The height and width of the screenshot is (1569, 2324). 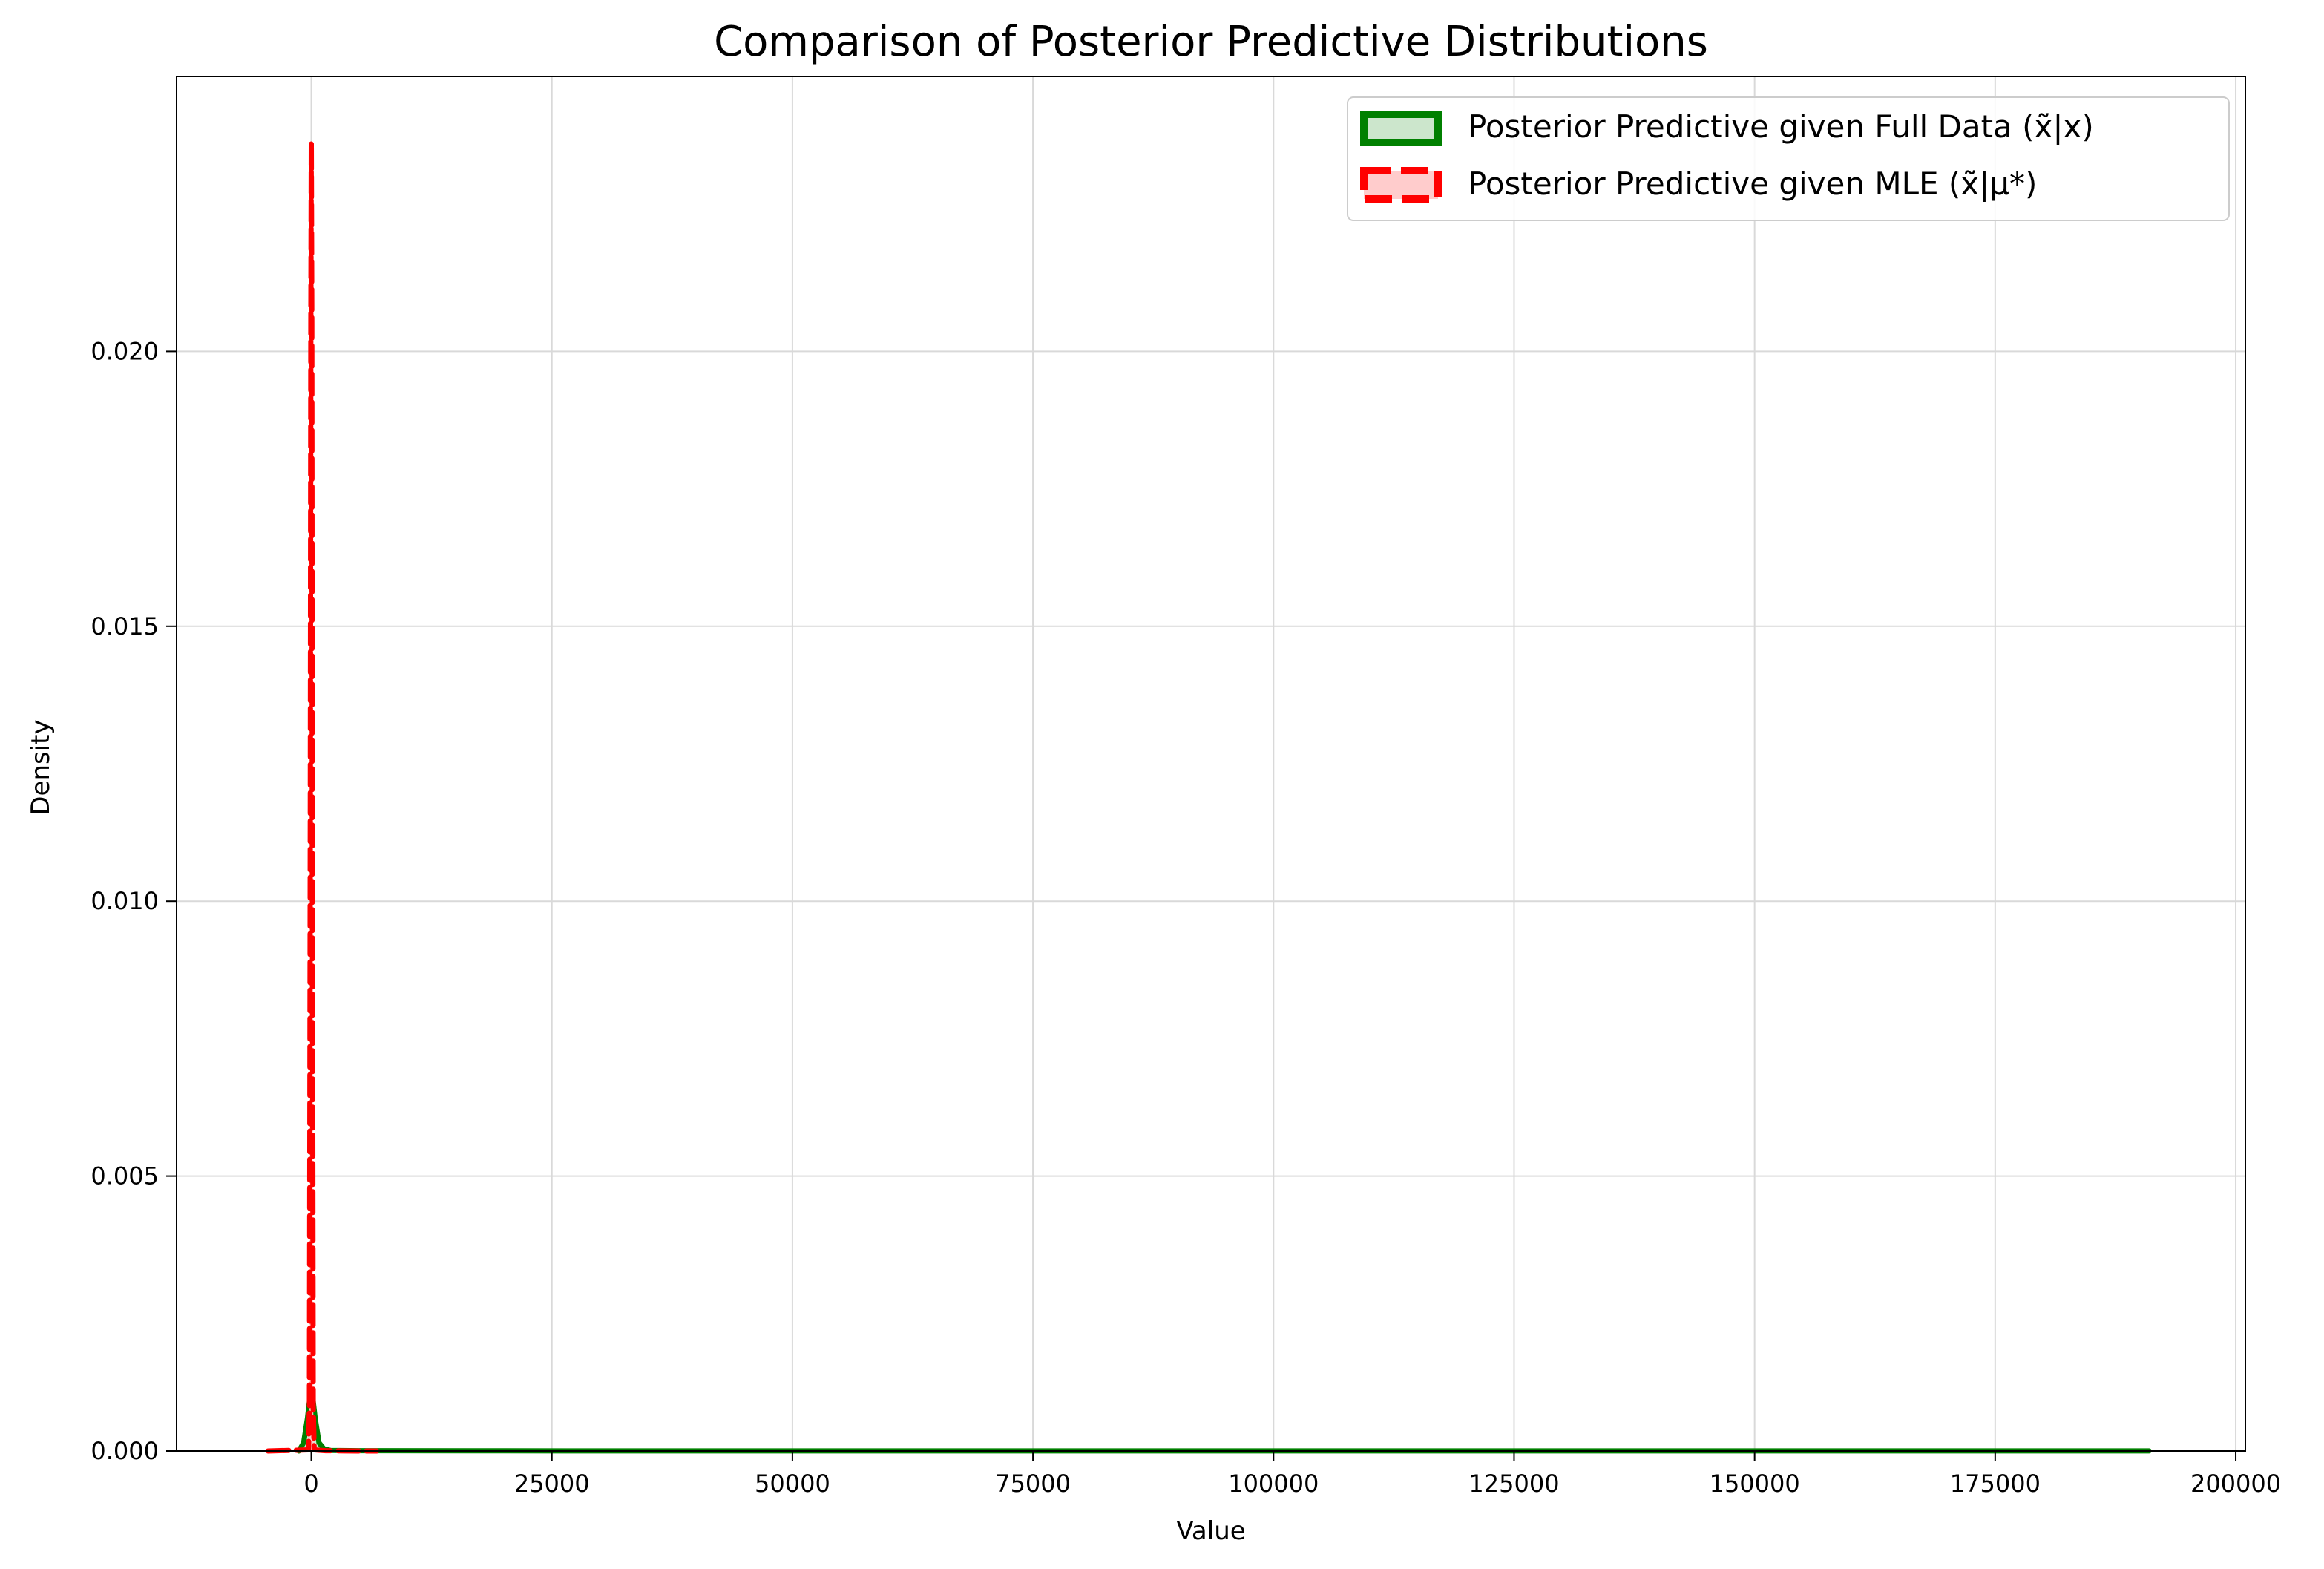 What do you see at coordinates (1755, 1484) in the screenshot?
I see `x-tick-label: 150000` at bounding box center [1755, 1484].